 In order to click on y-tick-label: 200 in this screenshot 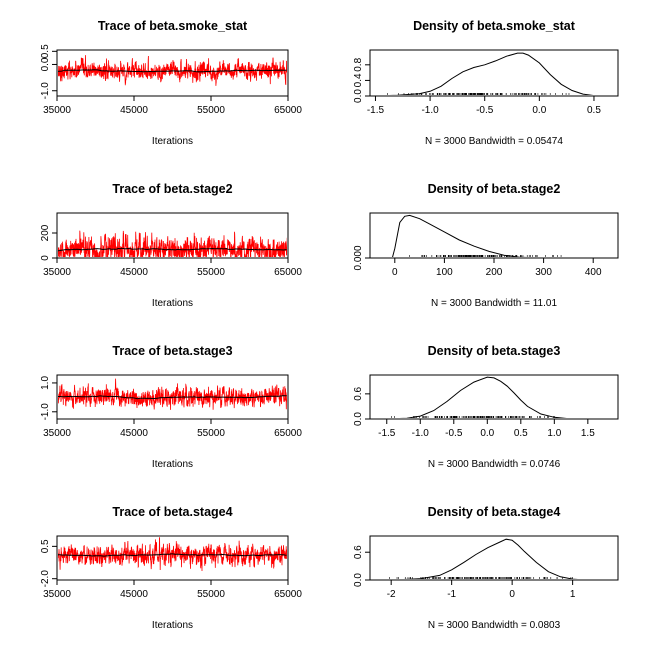, I will do `click(45, 232)`.